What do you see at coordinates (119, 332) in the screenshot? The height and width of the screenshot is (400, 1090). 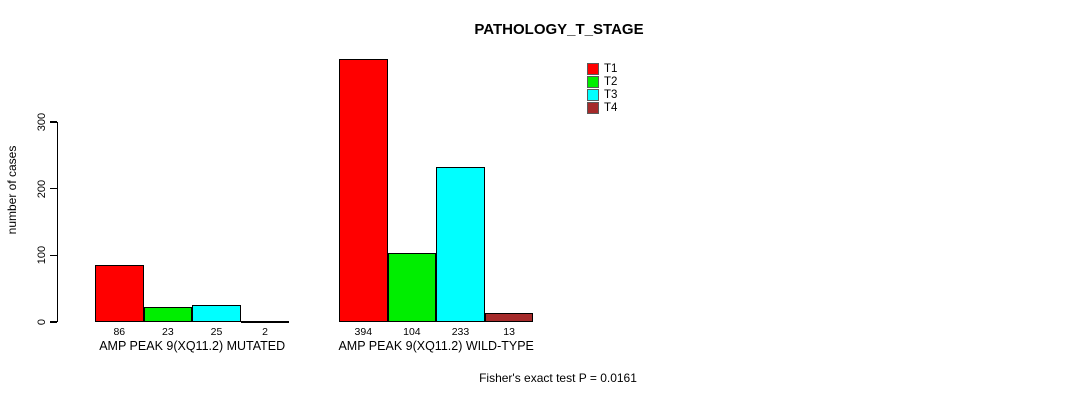 I see `bar-value-label: 86` at bounding box center [119, 332].